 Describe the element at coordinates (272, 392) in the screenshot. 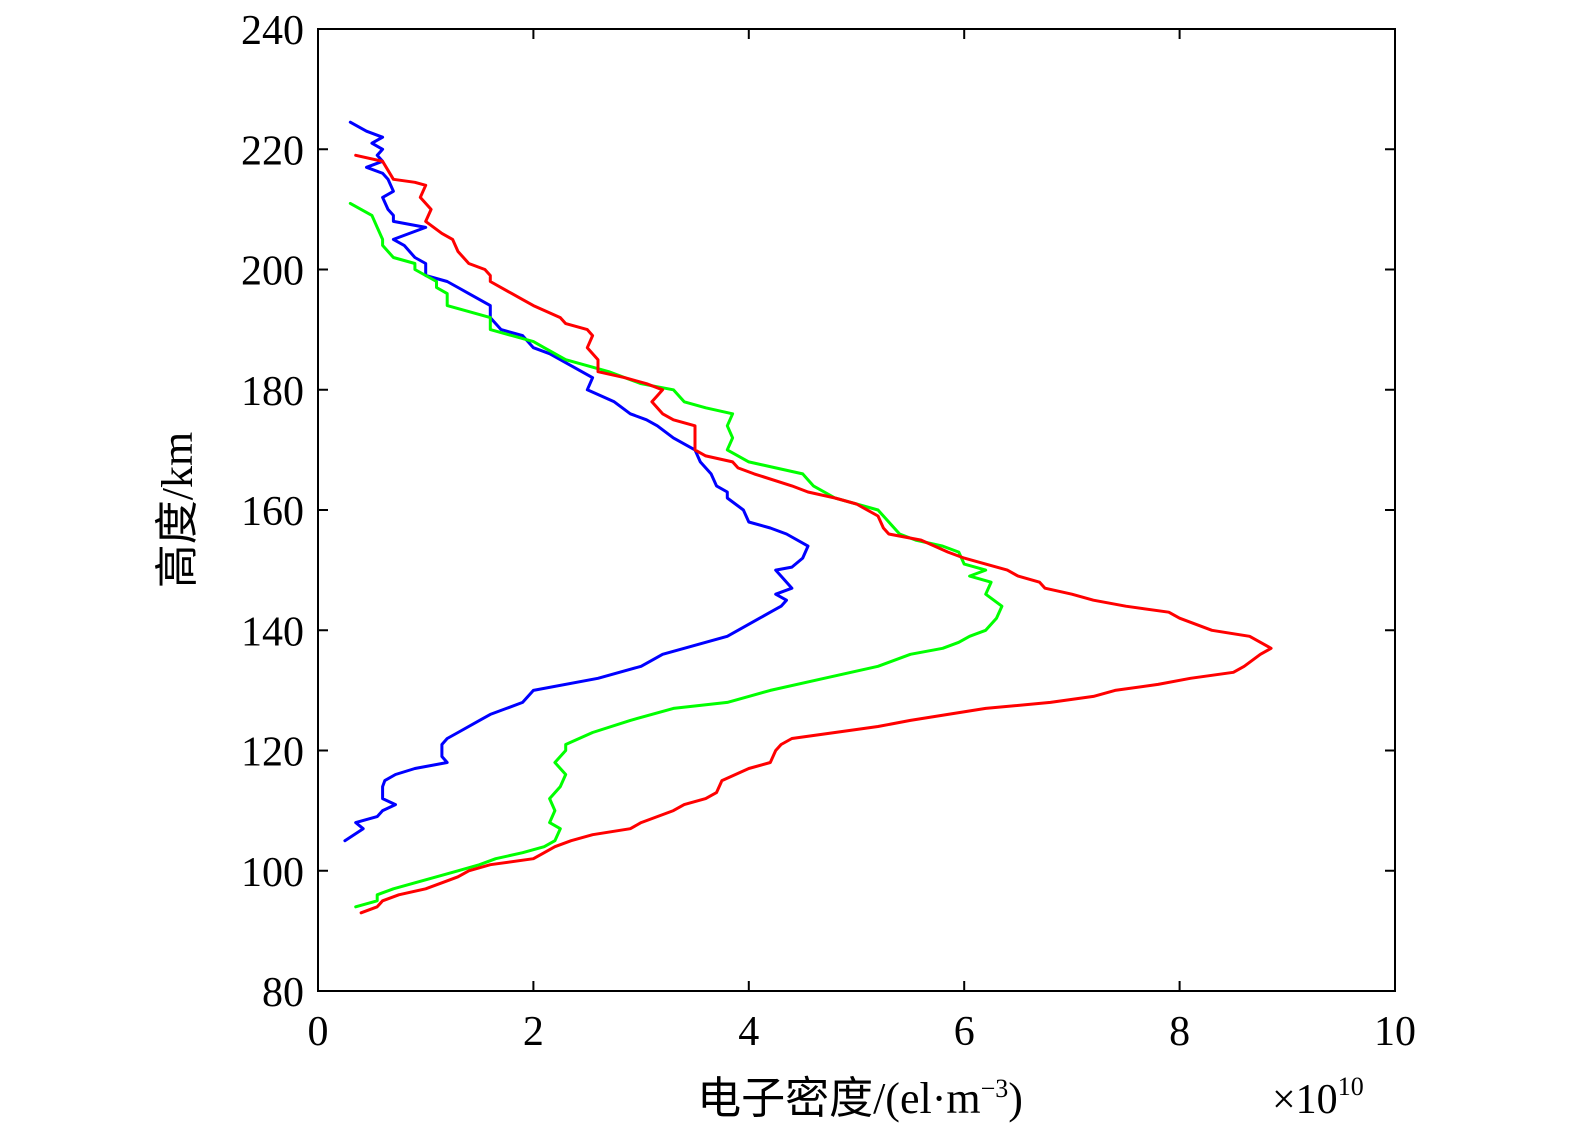

I see `y-tick-label: 180` at that location.